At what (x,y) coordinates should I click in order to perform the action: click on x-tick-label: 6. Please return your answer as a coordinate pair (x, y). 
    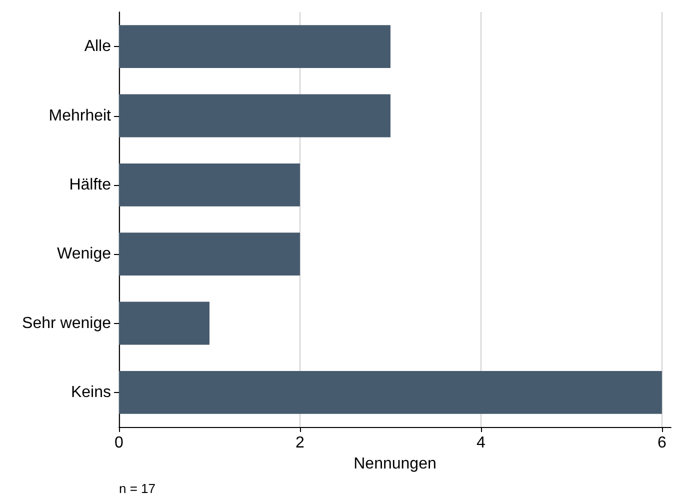
    Looking at the image, I should click on (662, 443).